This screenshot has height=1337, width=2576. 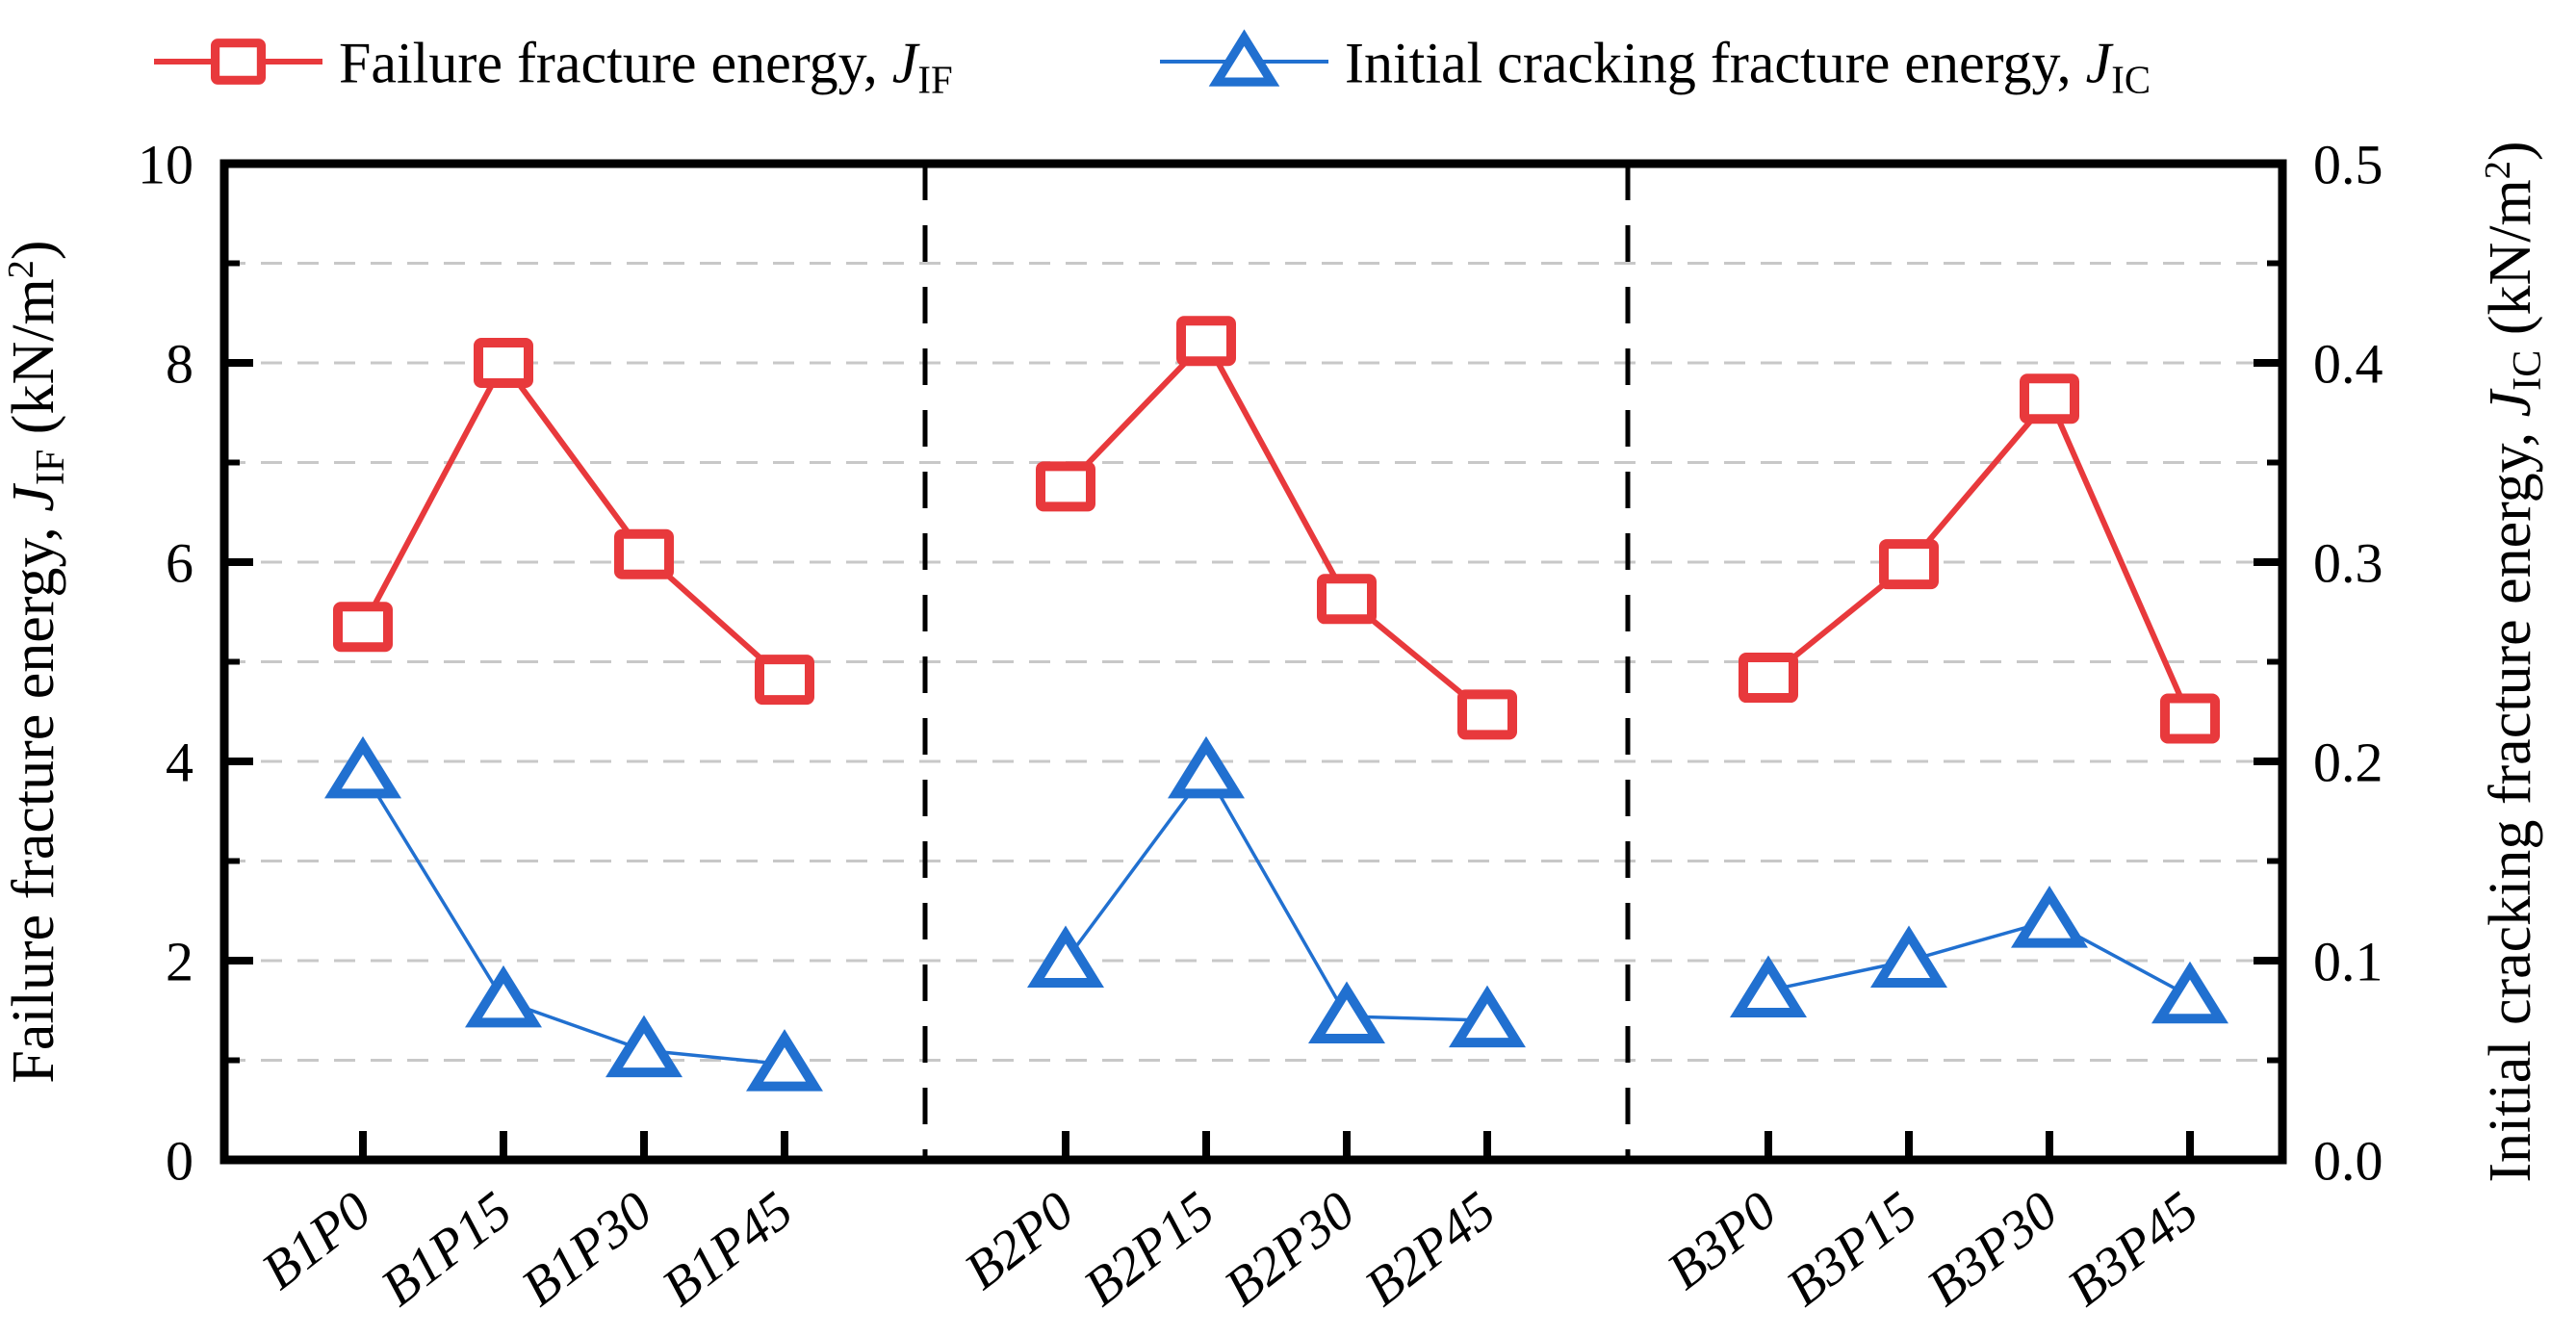 What do you see at coordinates (2348, 961) in the screenshot?
I see `right-tick-label: 0.1` at bounding box center [2348, 961].